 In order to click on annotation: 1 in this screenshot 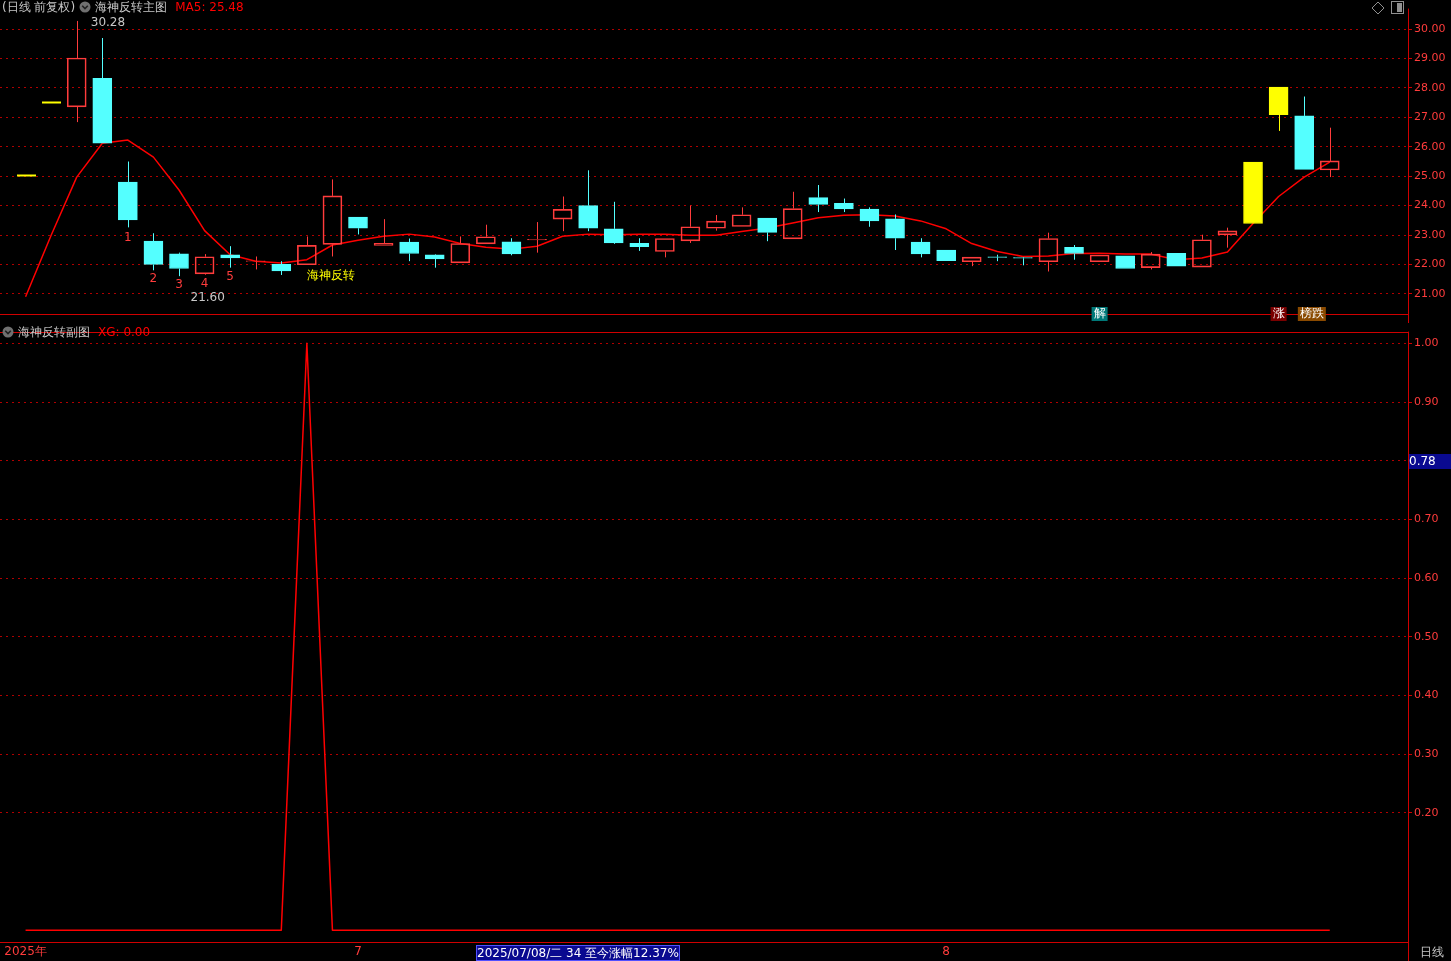, I will do `click(128, 237)`.